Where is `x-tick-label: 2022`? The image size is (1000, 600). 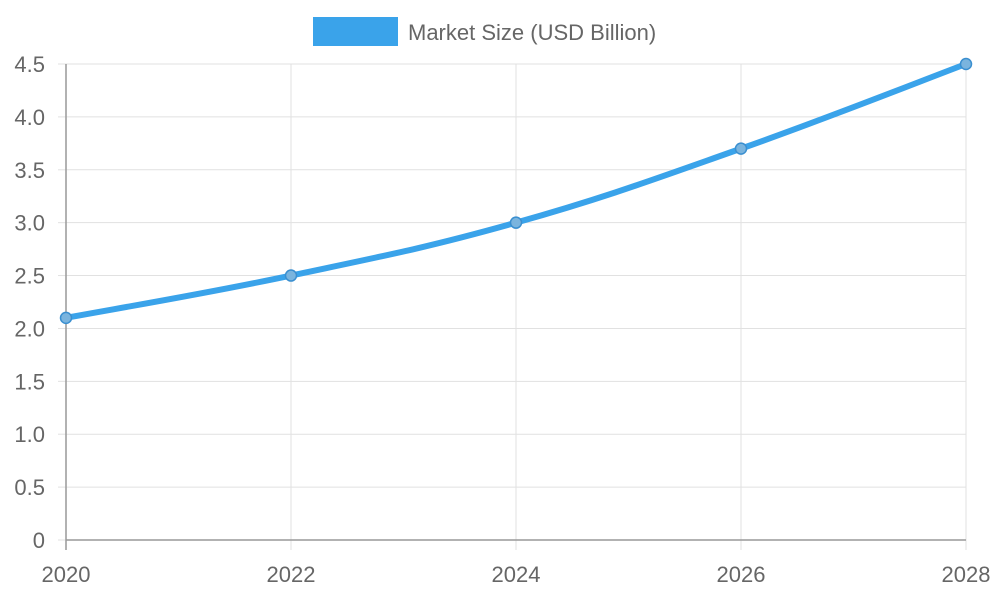
x-tick-label: 2022 is located at coordinates (291, 574).